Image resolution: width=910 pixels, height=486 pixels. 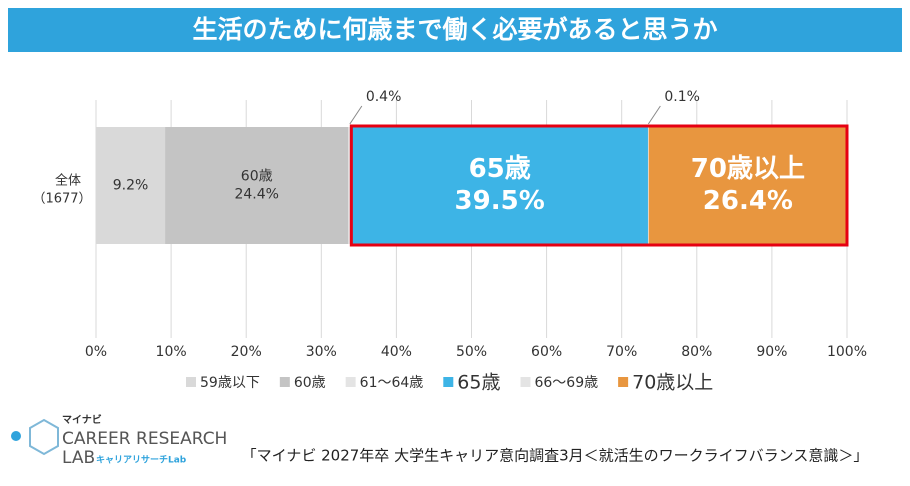 What do you see at coordinates (471, 352) in the screenshot?
I see `x-tick-label: 50%` at bounding box center [471, 352].